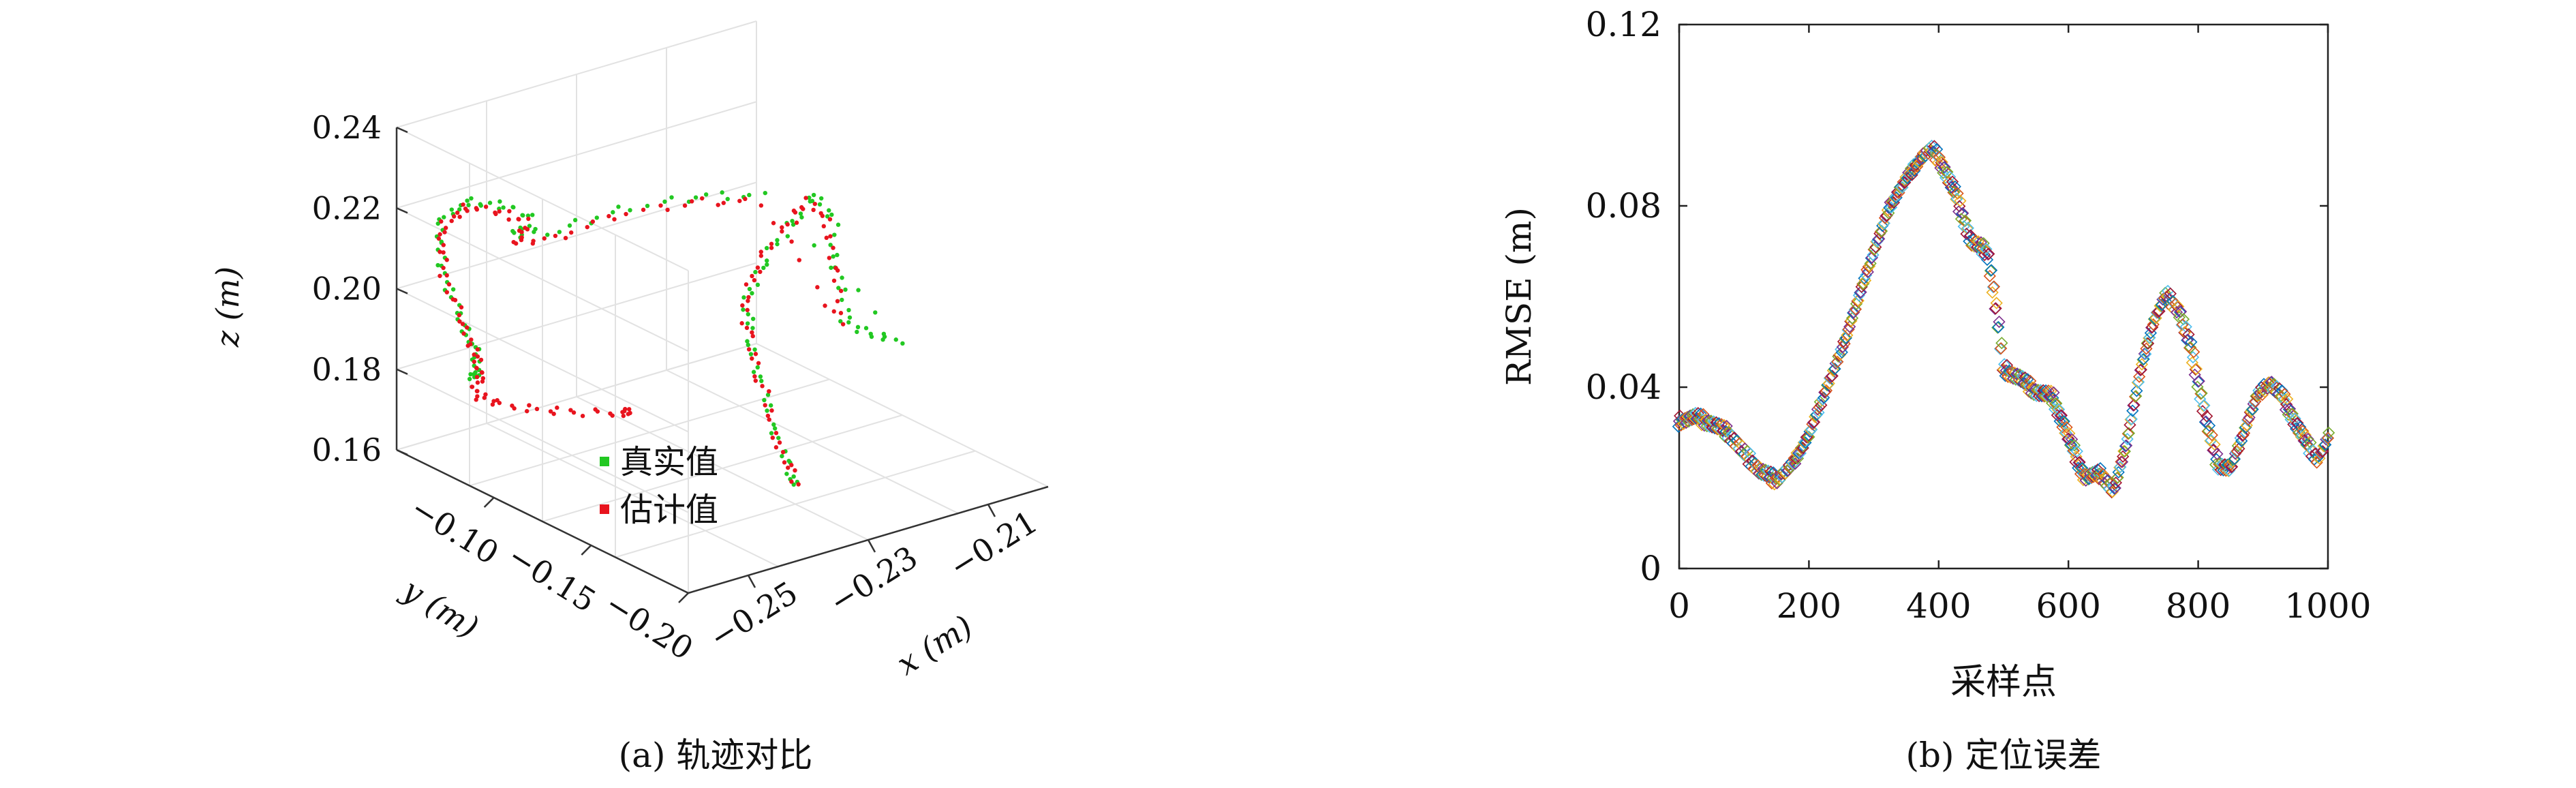 This screenshot has height=788, width=2576. Describe the element at coordinates (669, 510) in the screenshot. I see `legend-label-estimate: 估计值` at that location.